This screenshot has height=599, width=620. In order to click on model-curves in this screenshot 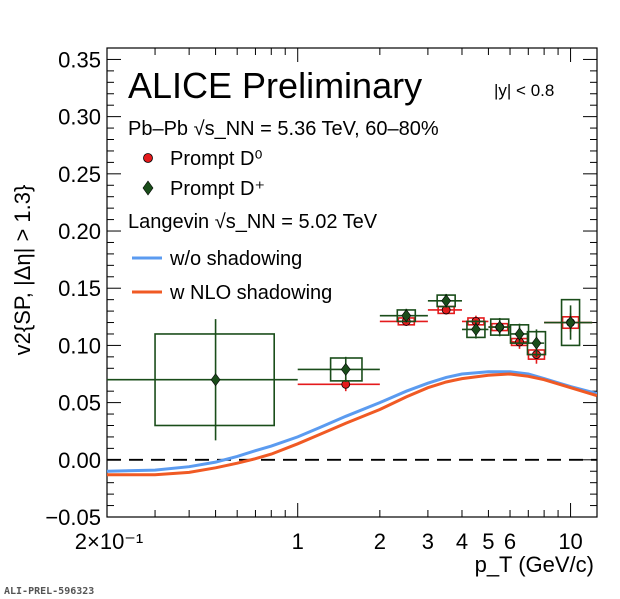, I will do `click(352, 423)`.